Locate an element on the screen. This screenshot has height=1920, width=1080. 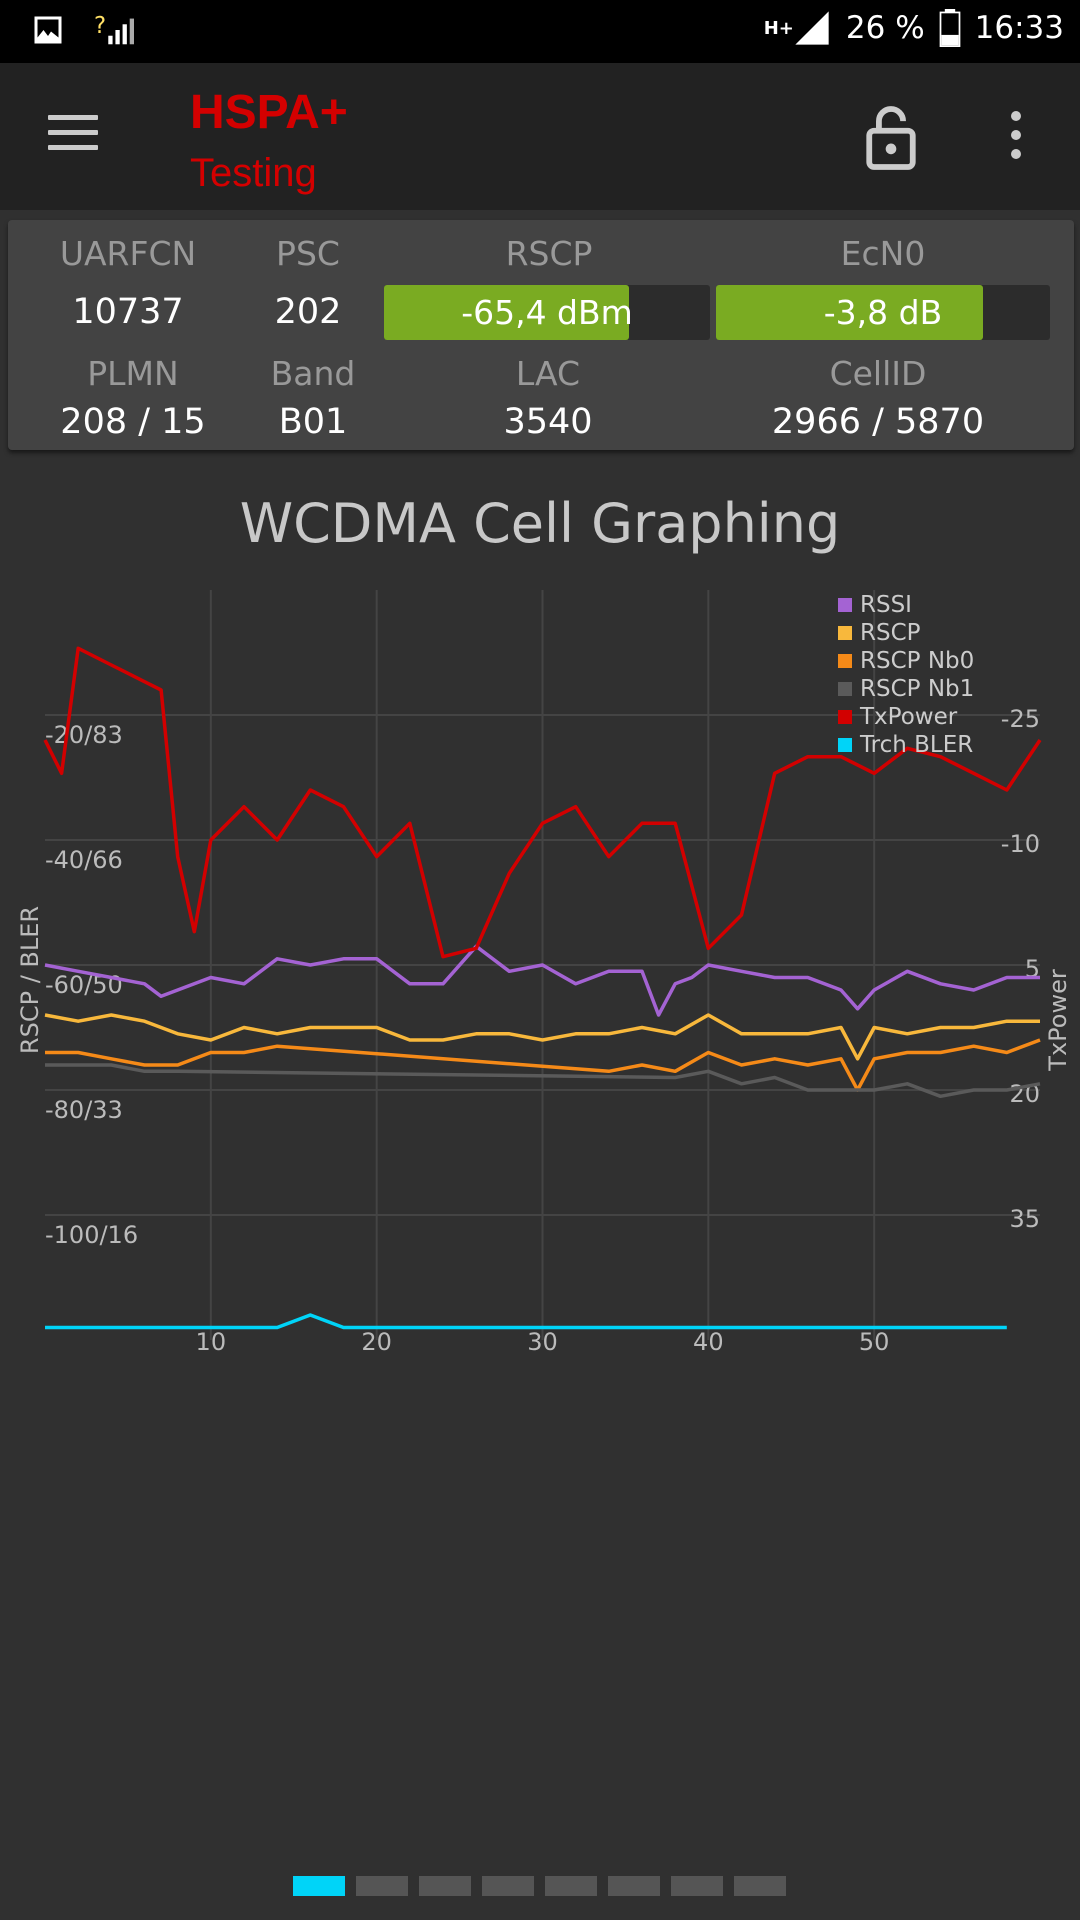
chart-title: WCDMA Cell Graphing is located at coordinates (540, 523).